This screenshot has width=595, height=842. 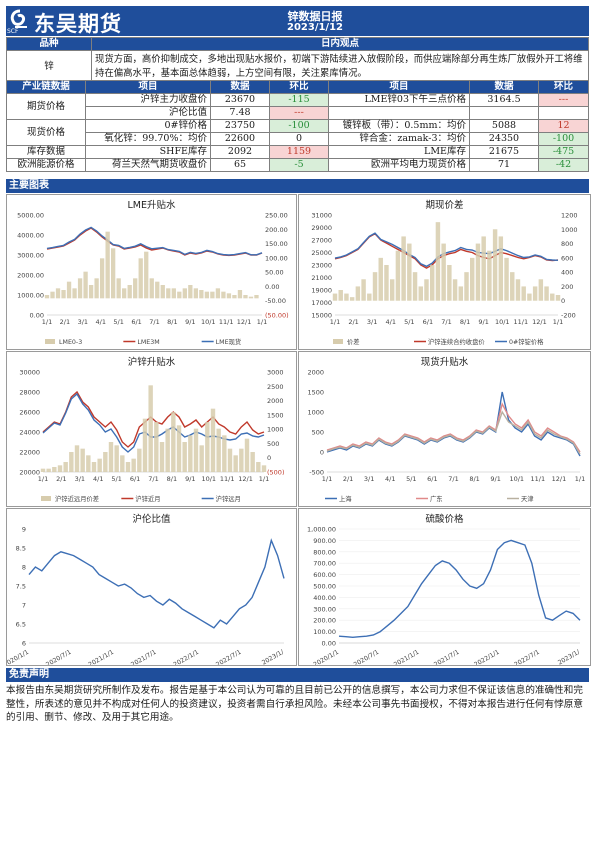 What do you see at coordinates (428, 322) in the screenshot?
I see `x-tick-label: 6/1` at bounding box center [428, 322].